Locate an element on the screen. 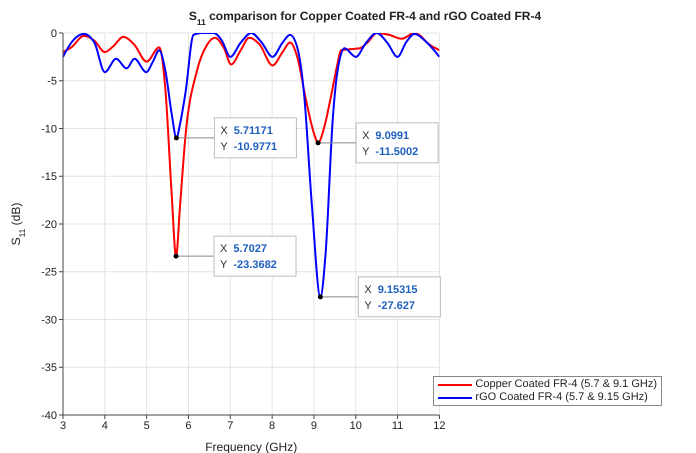  x-tick-label: 7 is located at coordinates (230, 426).